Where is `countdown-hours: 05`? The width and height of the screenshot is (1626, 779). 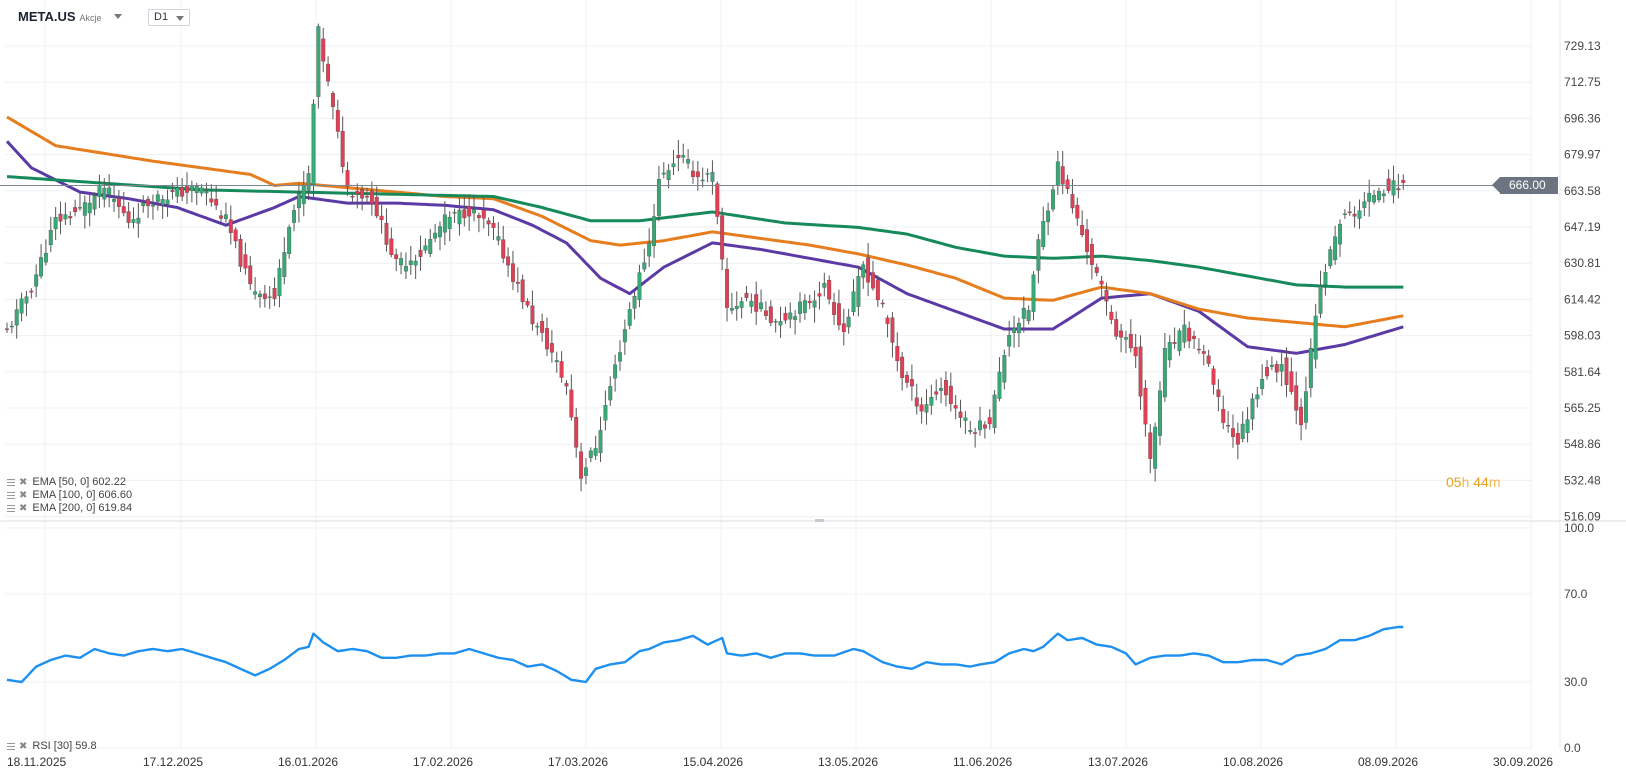 countdown-hours: 05 is located at coordinates (1454, 482).